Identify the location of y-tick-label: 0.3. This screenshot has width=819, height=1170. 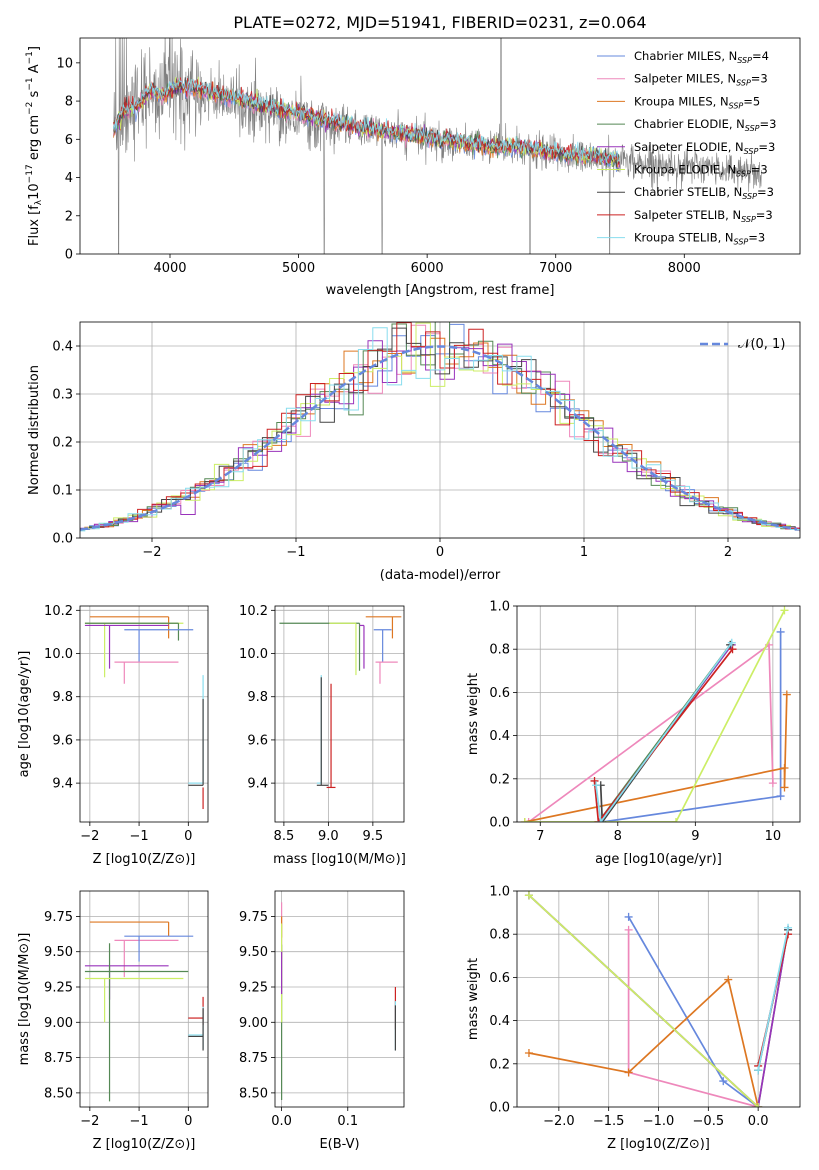
(62, 395).